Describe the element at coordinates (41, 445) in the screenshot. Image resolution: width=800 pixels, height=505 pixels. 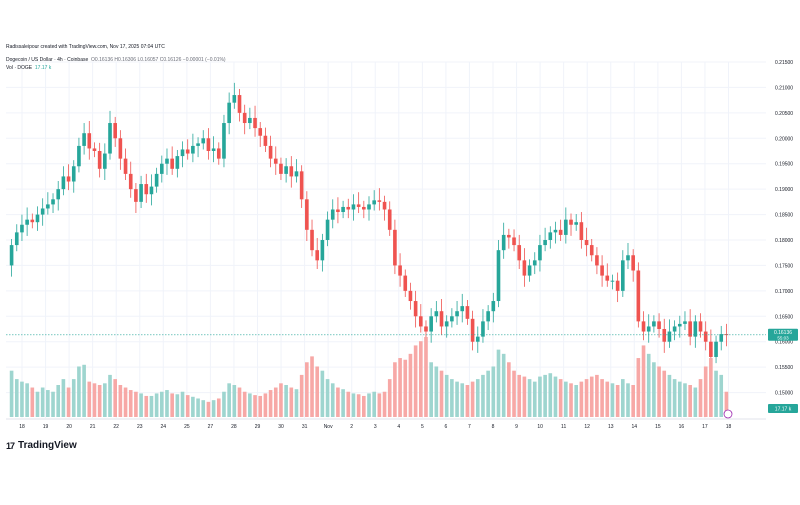
I see `tradingview-logo: 17 TradingView` at that location.